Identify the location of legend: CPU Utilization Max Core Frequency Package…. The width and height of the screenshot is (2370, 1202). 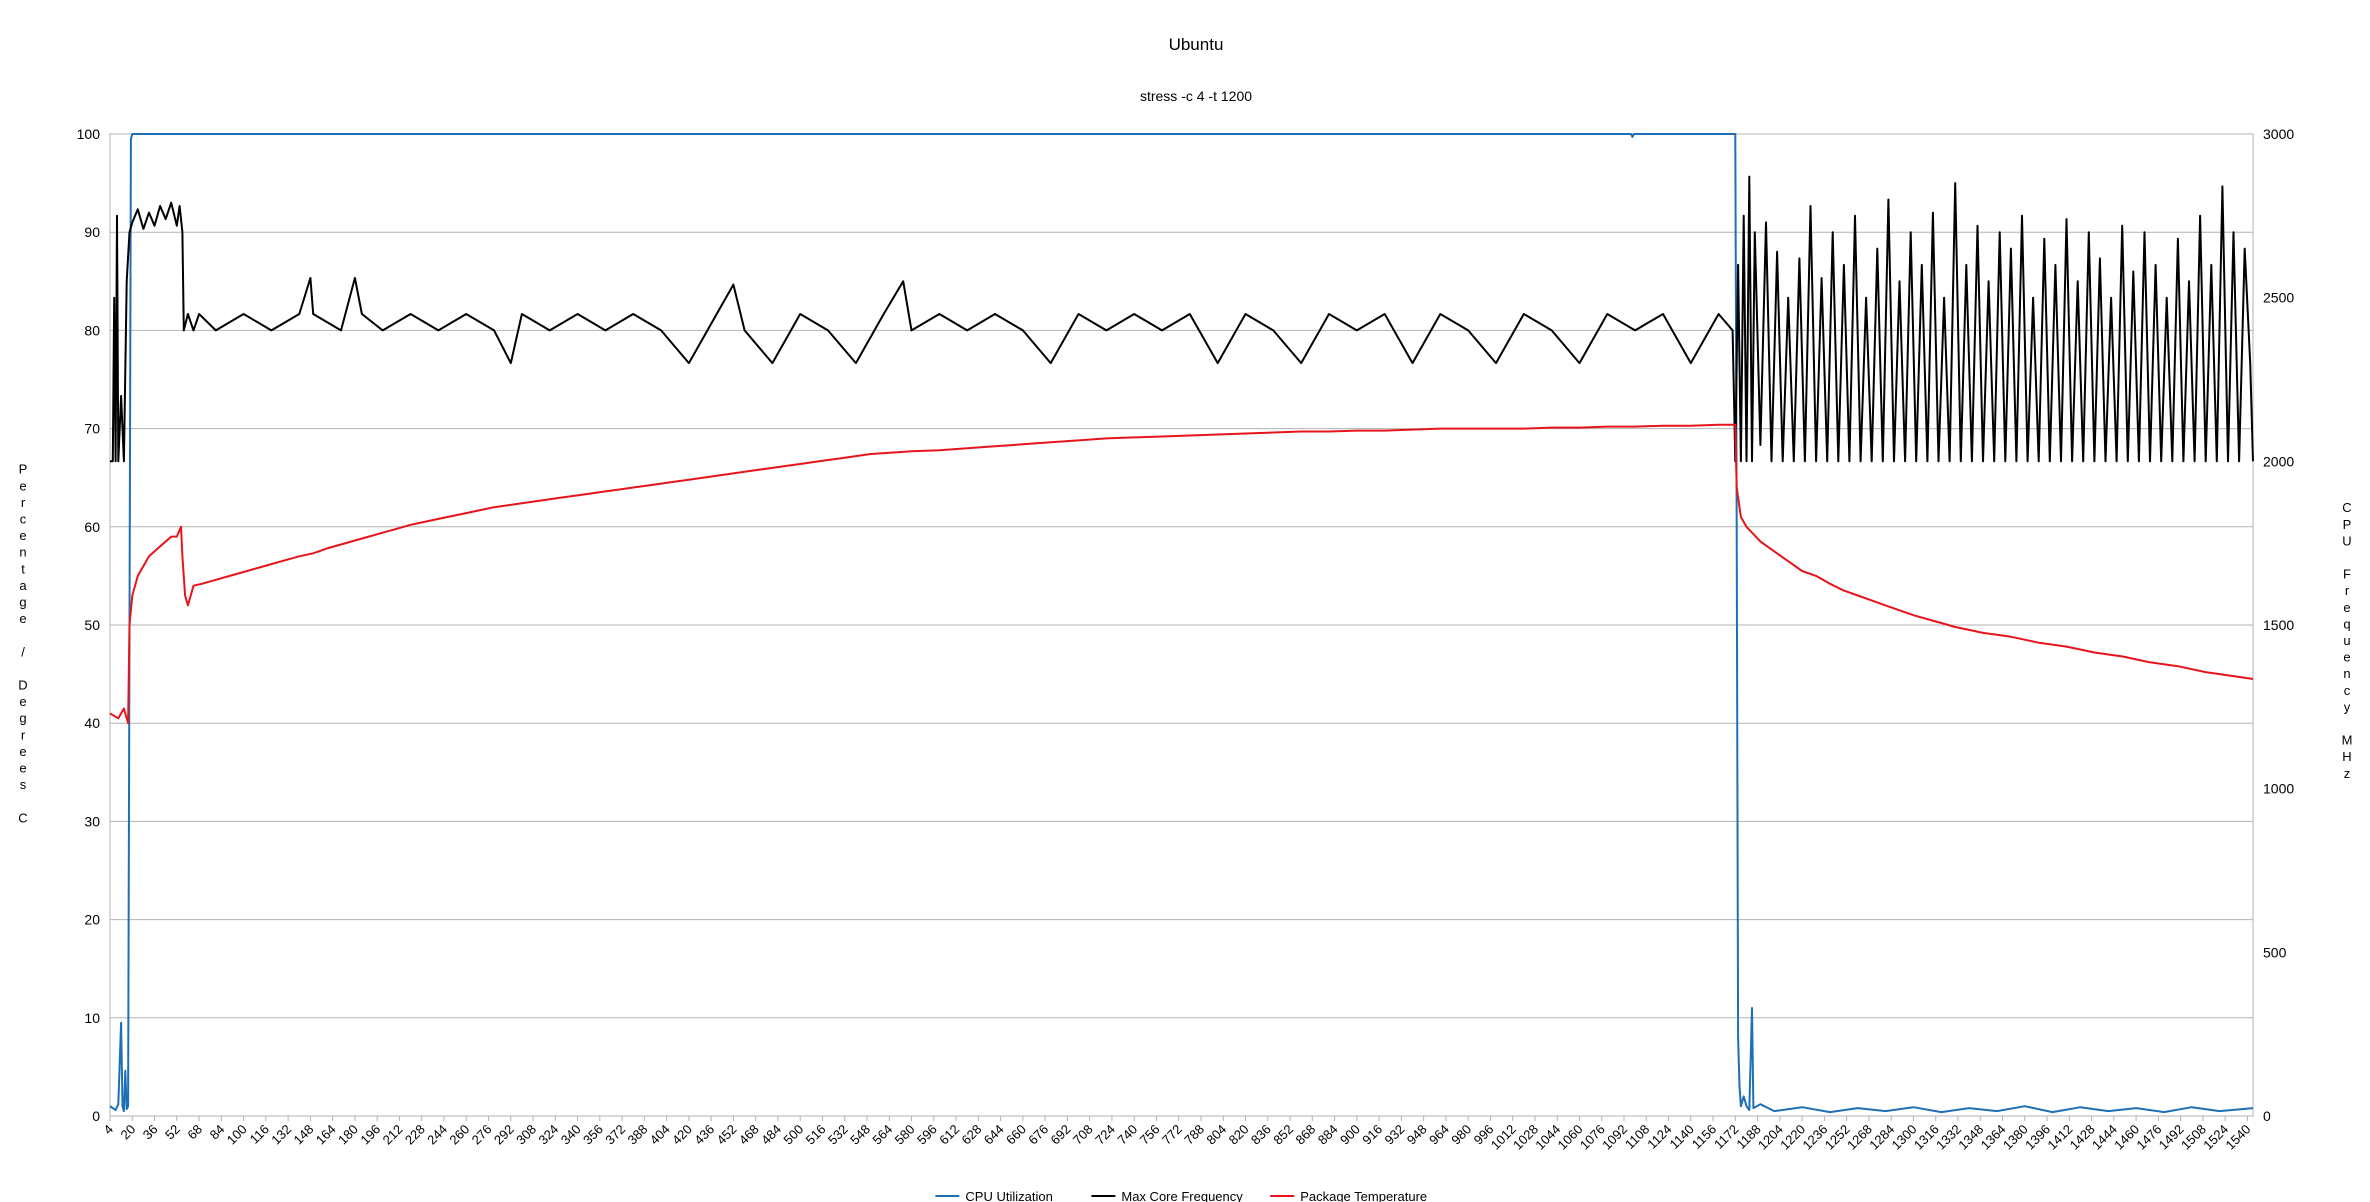
(1181, 1195).